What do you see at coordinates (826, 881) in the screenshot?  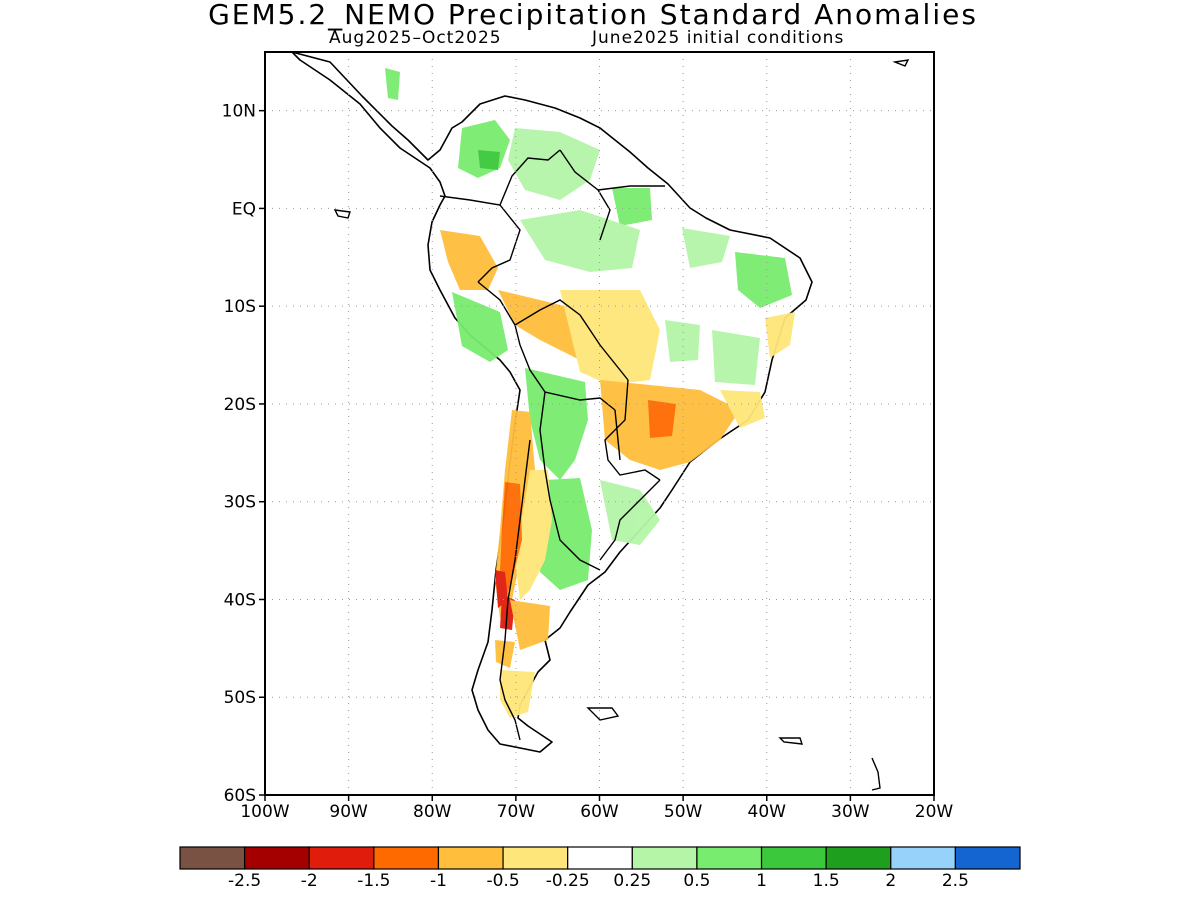 I see `legend-label: 1.5` at bounding box center [826, 881].